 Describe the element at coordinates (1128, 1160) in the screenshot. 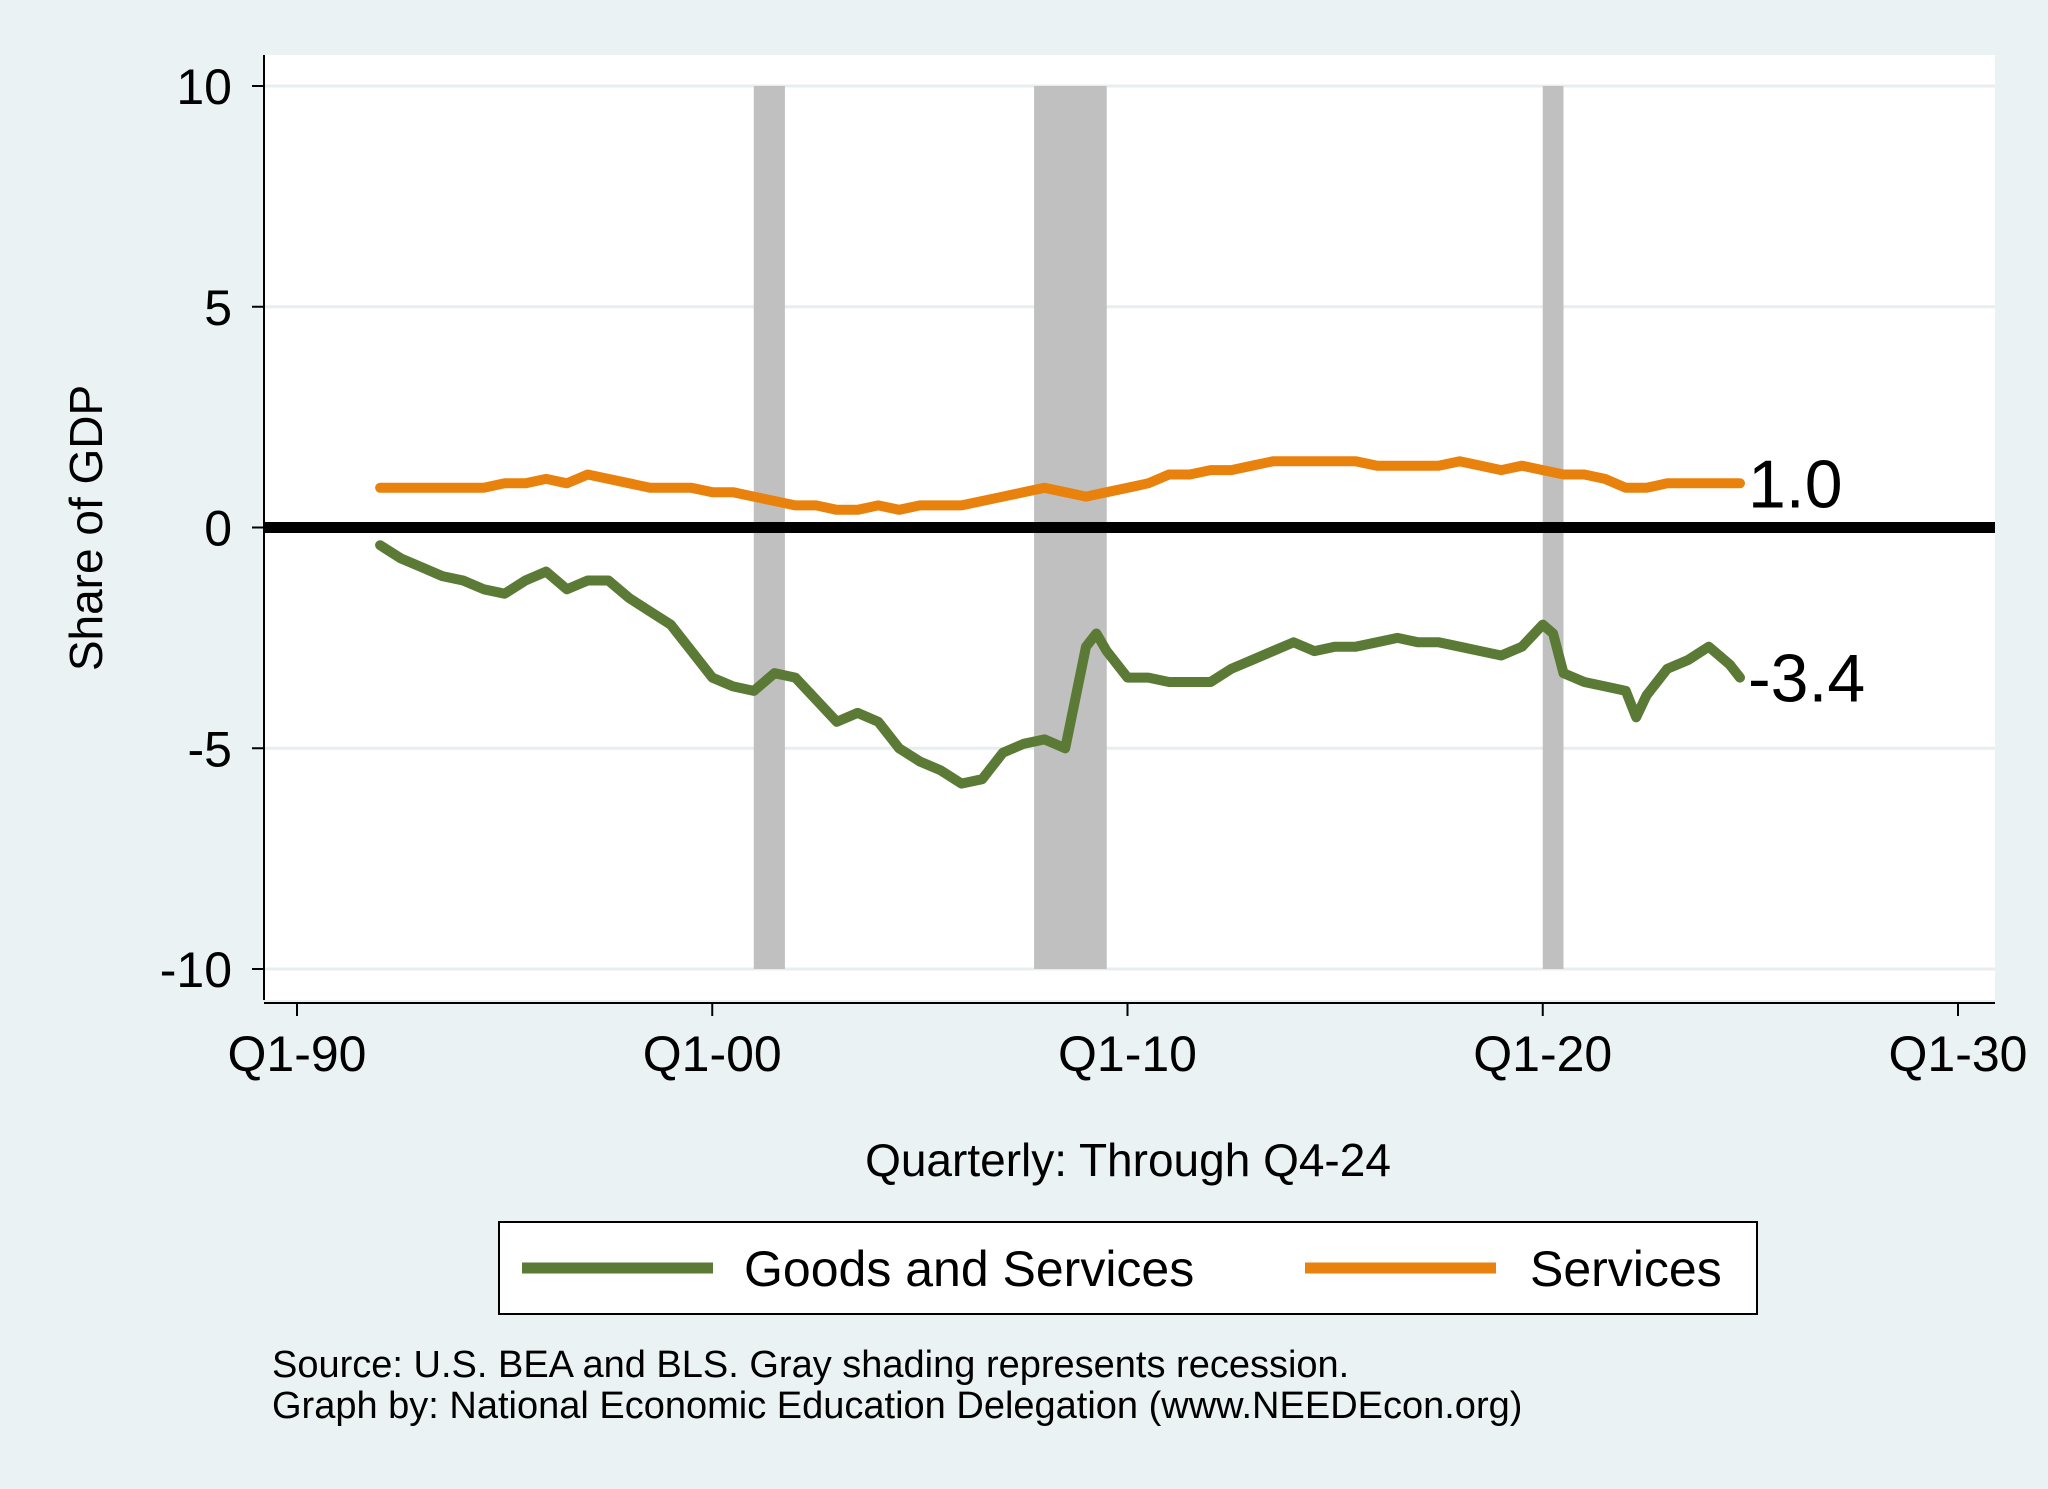

I see `x-axis-title: Quarterly: Through Q4-24` at that location.